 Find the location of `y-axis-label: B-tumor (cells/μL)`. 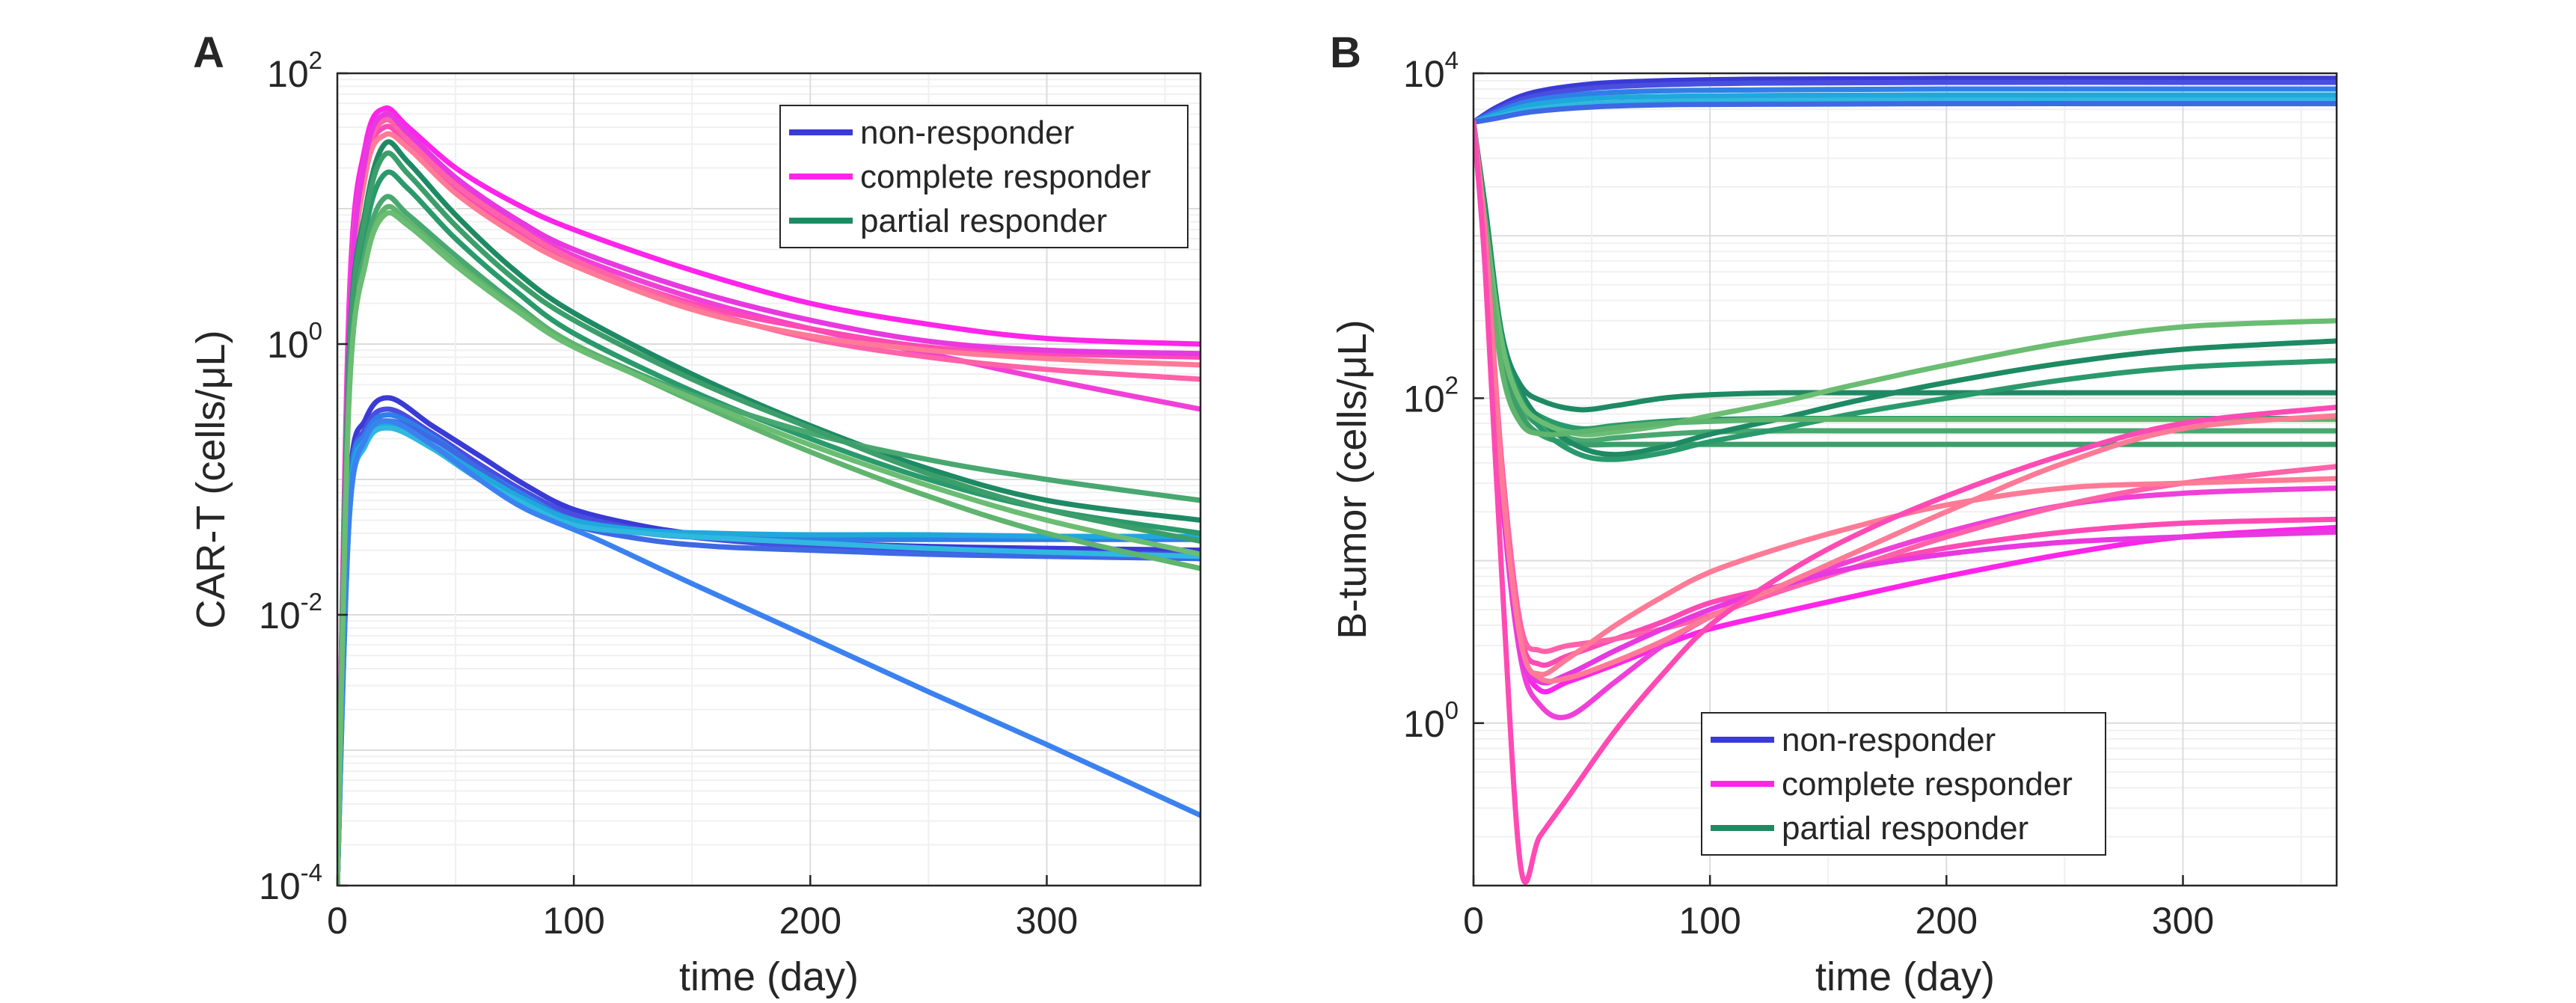

y-axis-label: B-tumor (cells/μL) is located at coordinates (1352, 479).